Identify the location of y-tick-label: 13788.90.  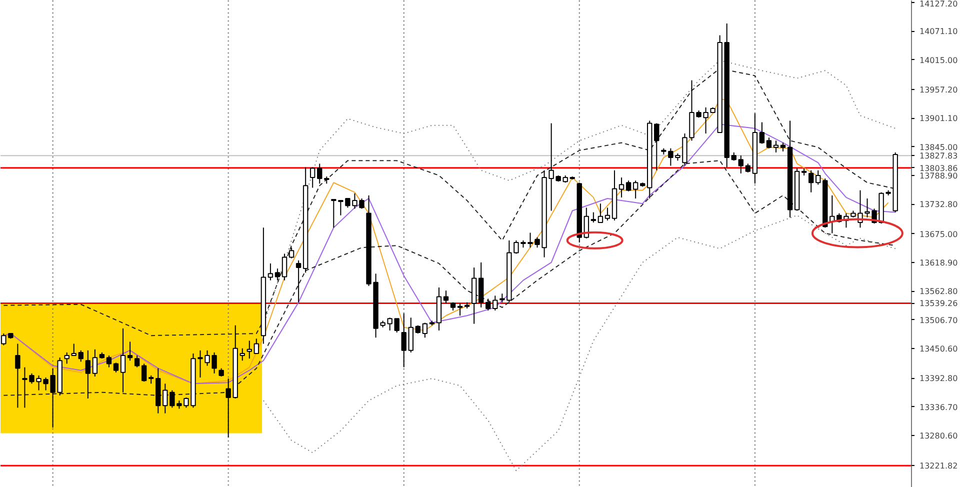
(939, 176).